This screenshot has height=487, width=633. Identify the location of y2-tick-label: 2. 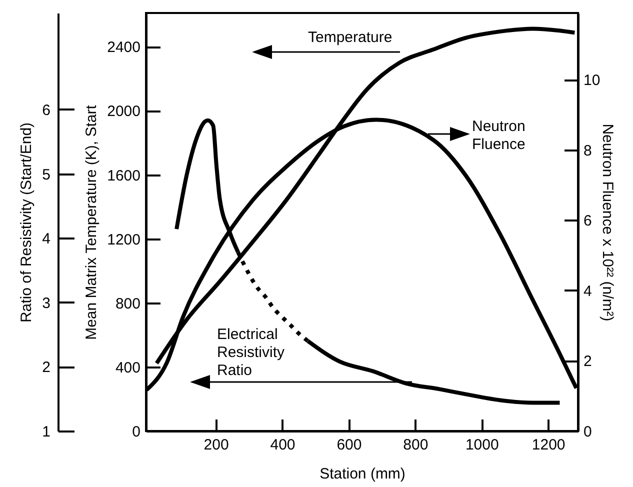
(588, 361).